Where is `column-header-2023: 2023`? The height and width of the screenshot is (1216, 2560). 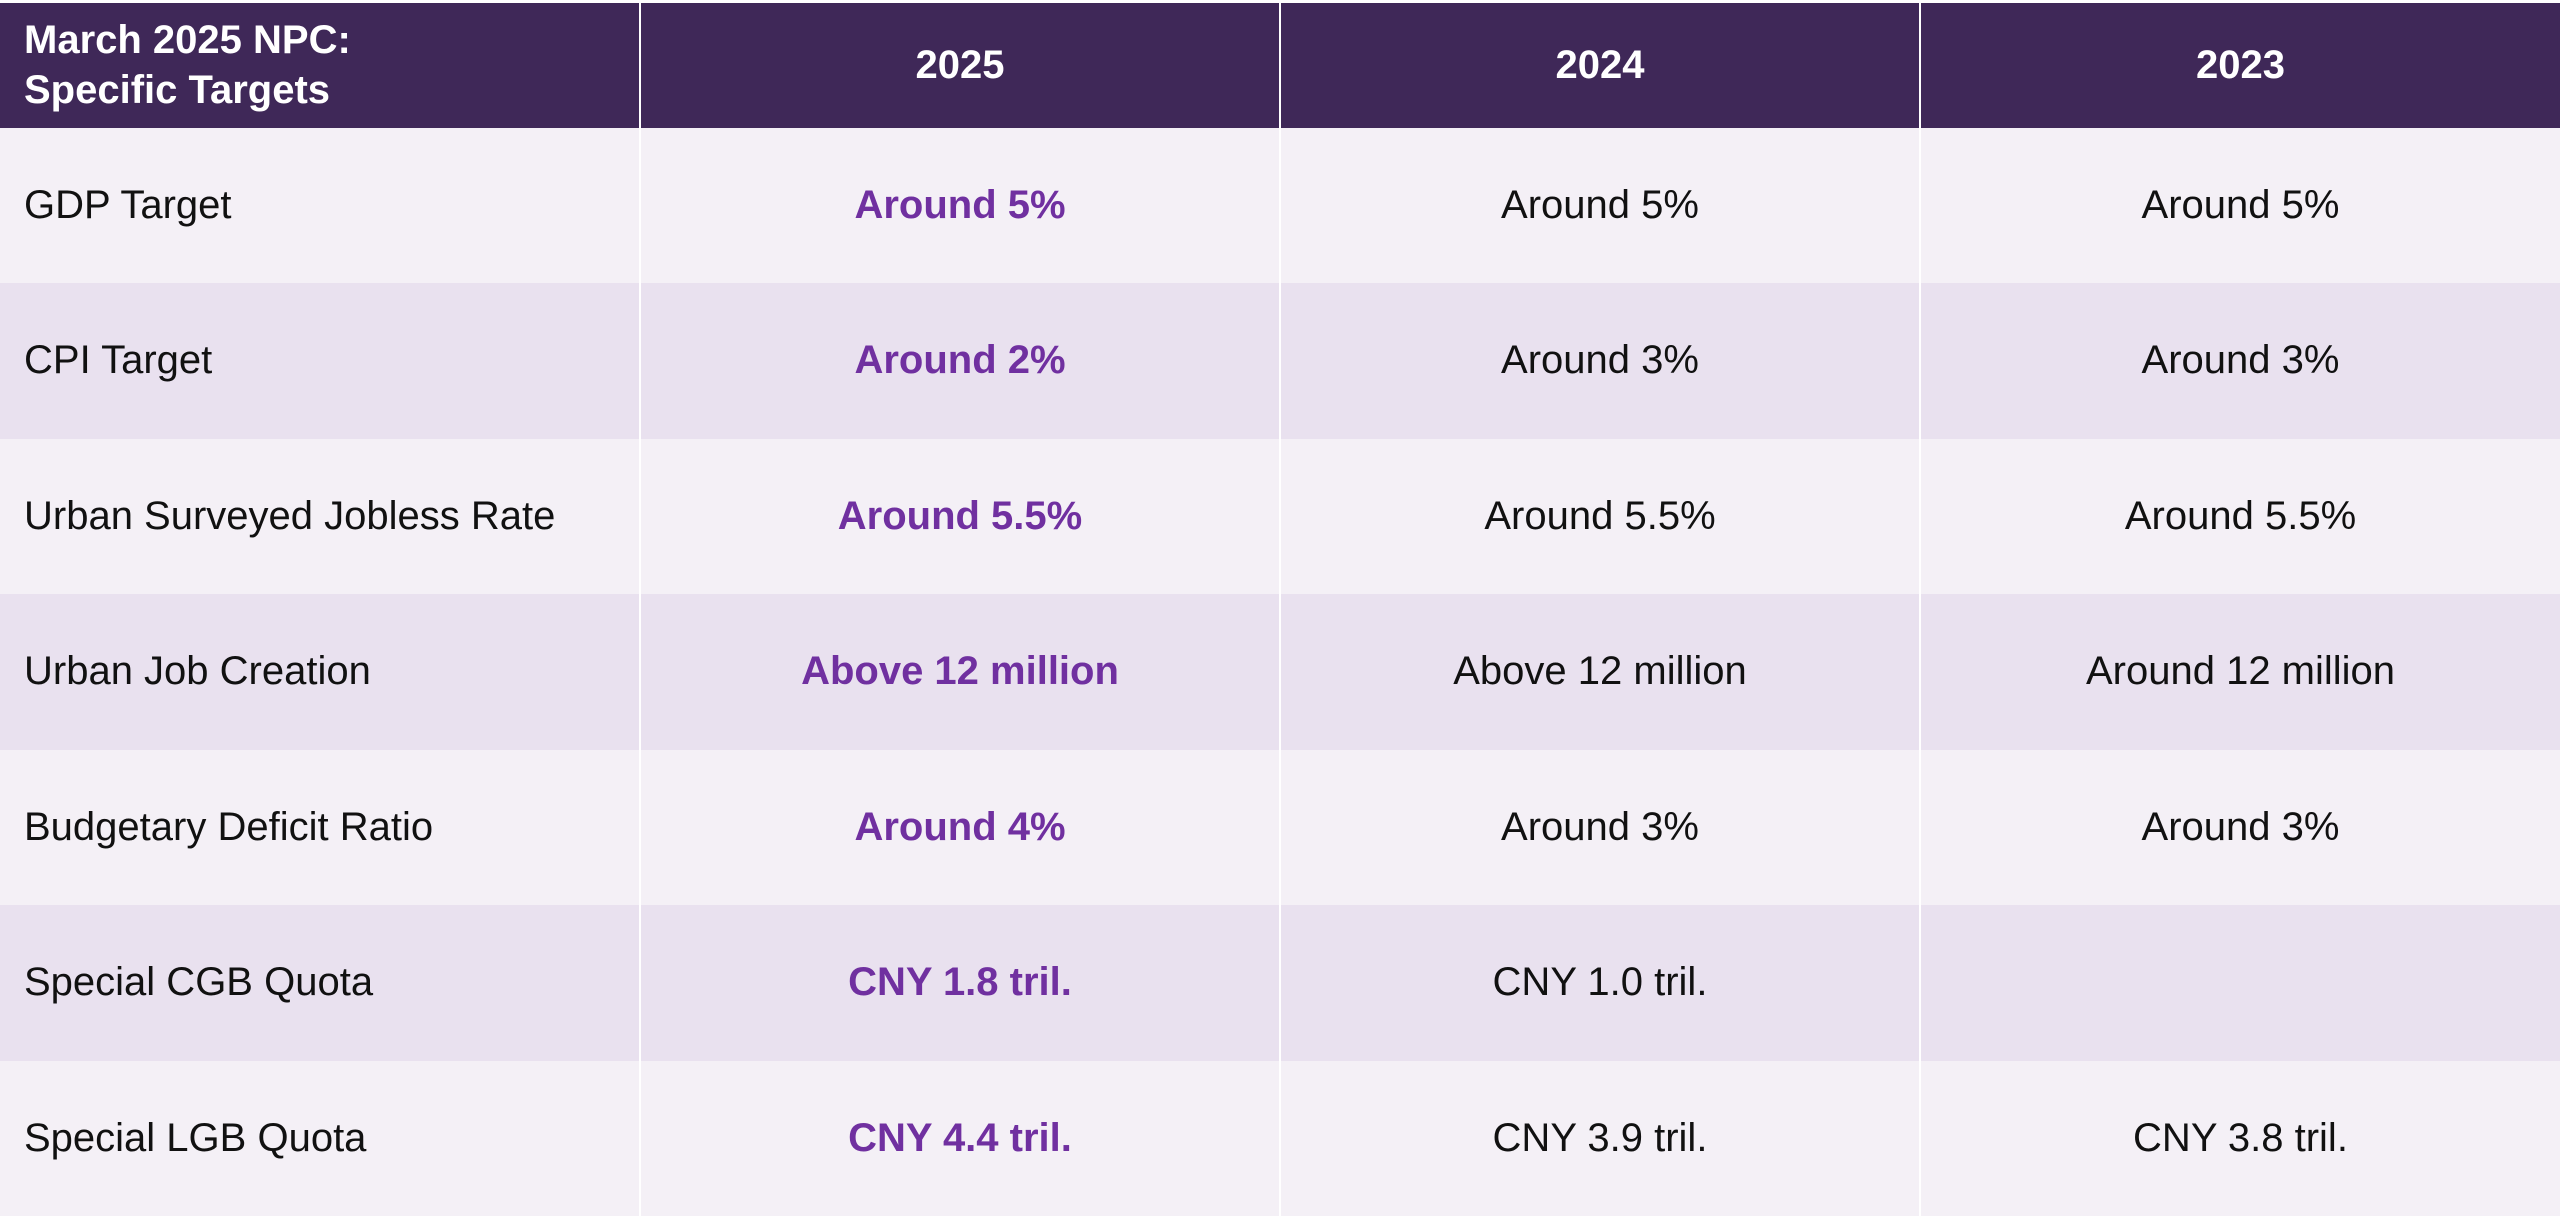 column-header-2023: 2023 is located at coordinates (2239, 64).